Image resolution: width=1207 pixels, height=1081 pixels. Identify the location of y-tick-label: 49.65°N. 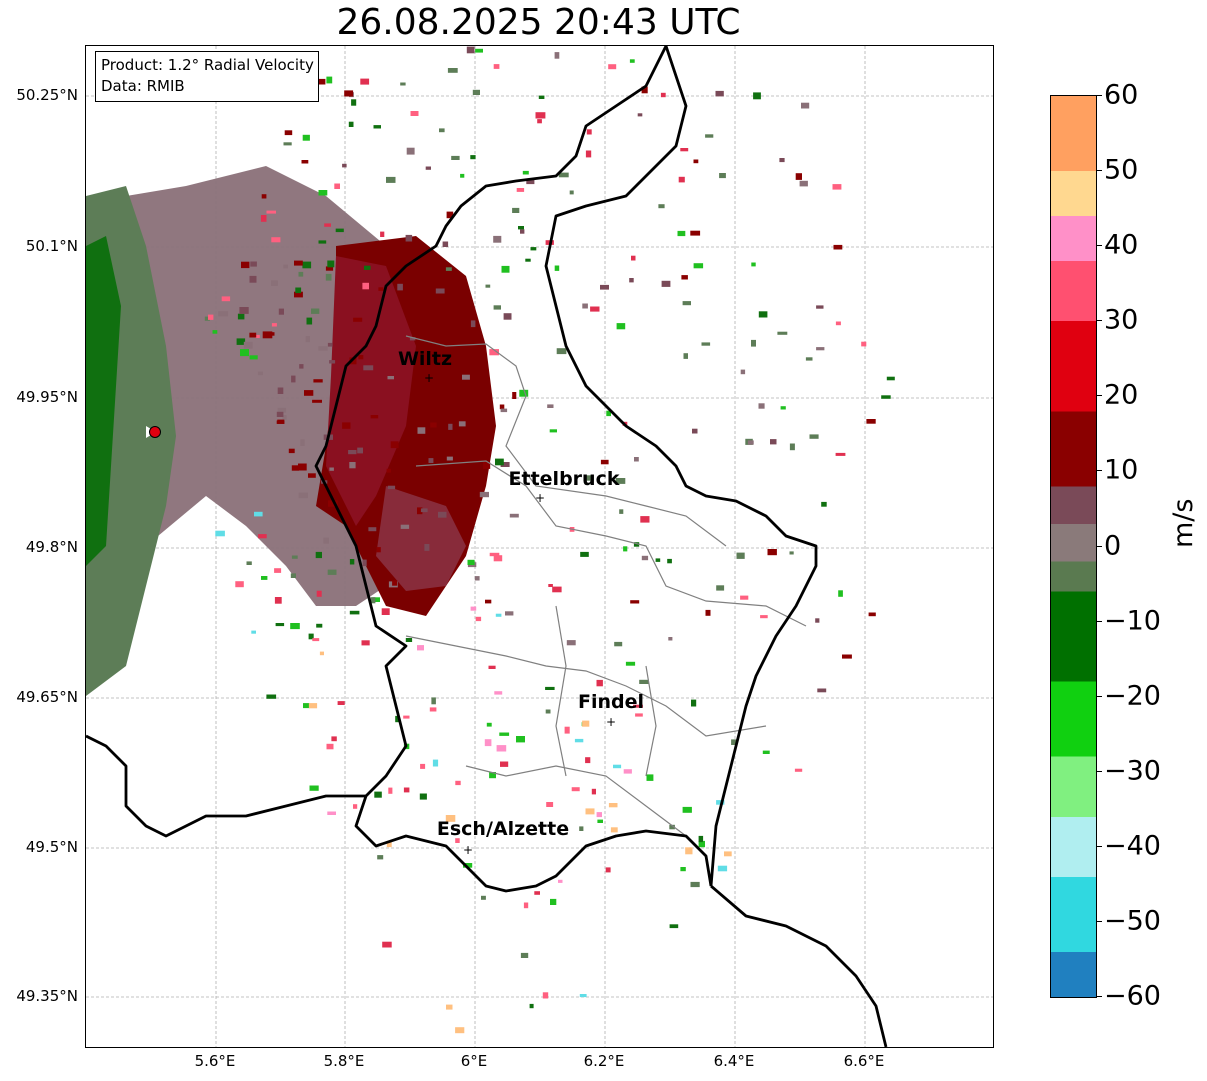
(47, 697).